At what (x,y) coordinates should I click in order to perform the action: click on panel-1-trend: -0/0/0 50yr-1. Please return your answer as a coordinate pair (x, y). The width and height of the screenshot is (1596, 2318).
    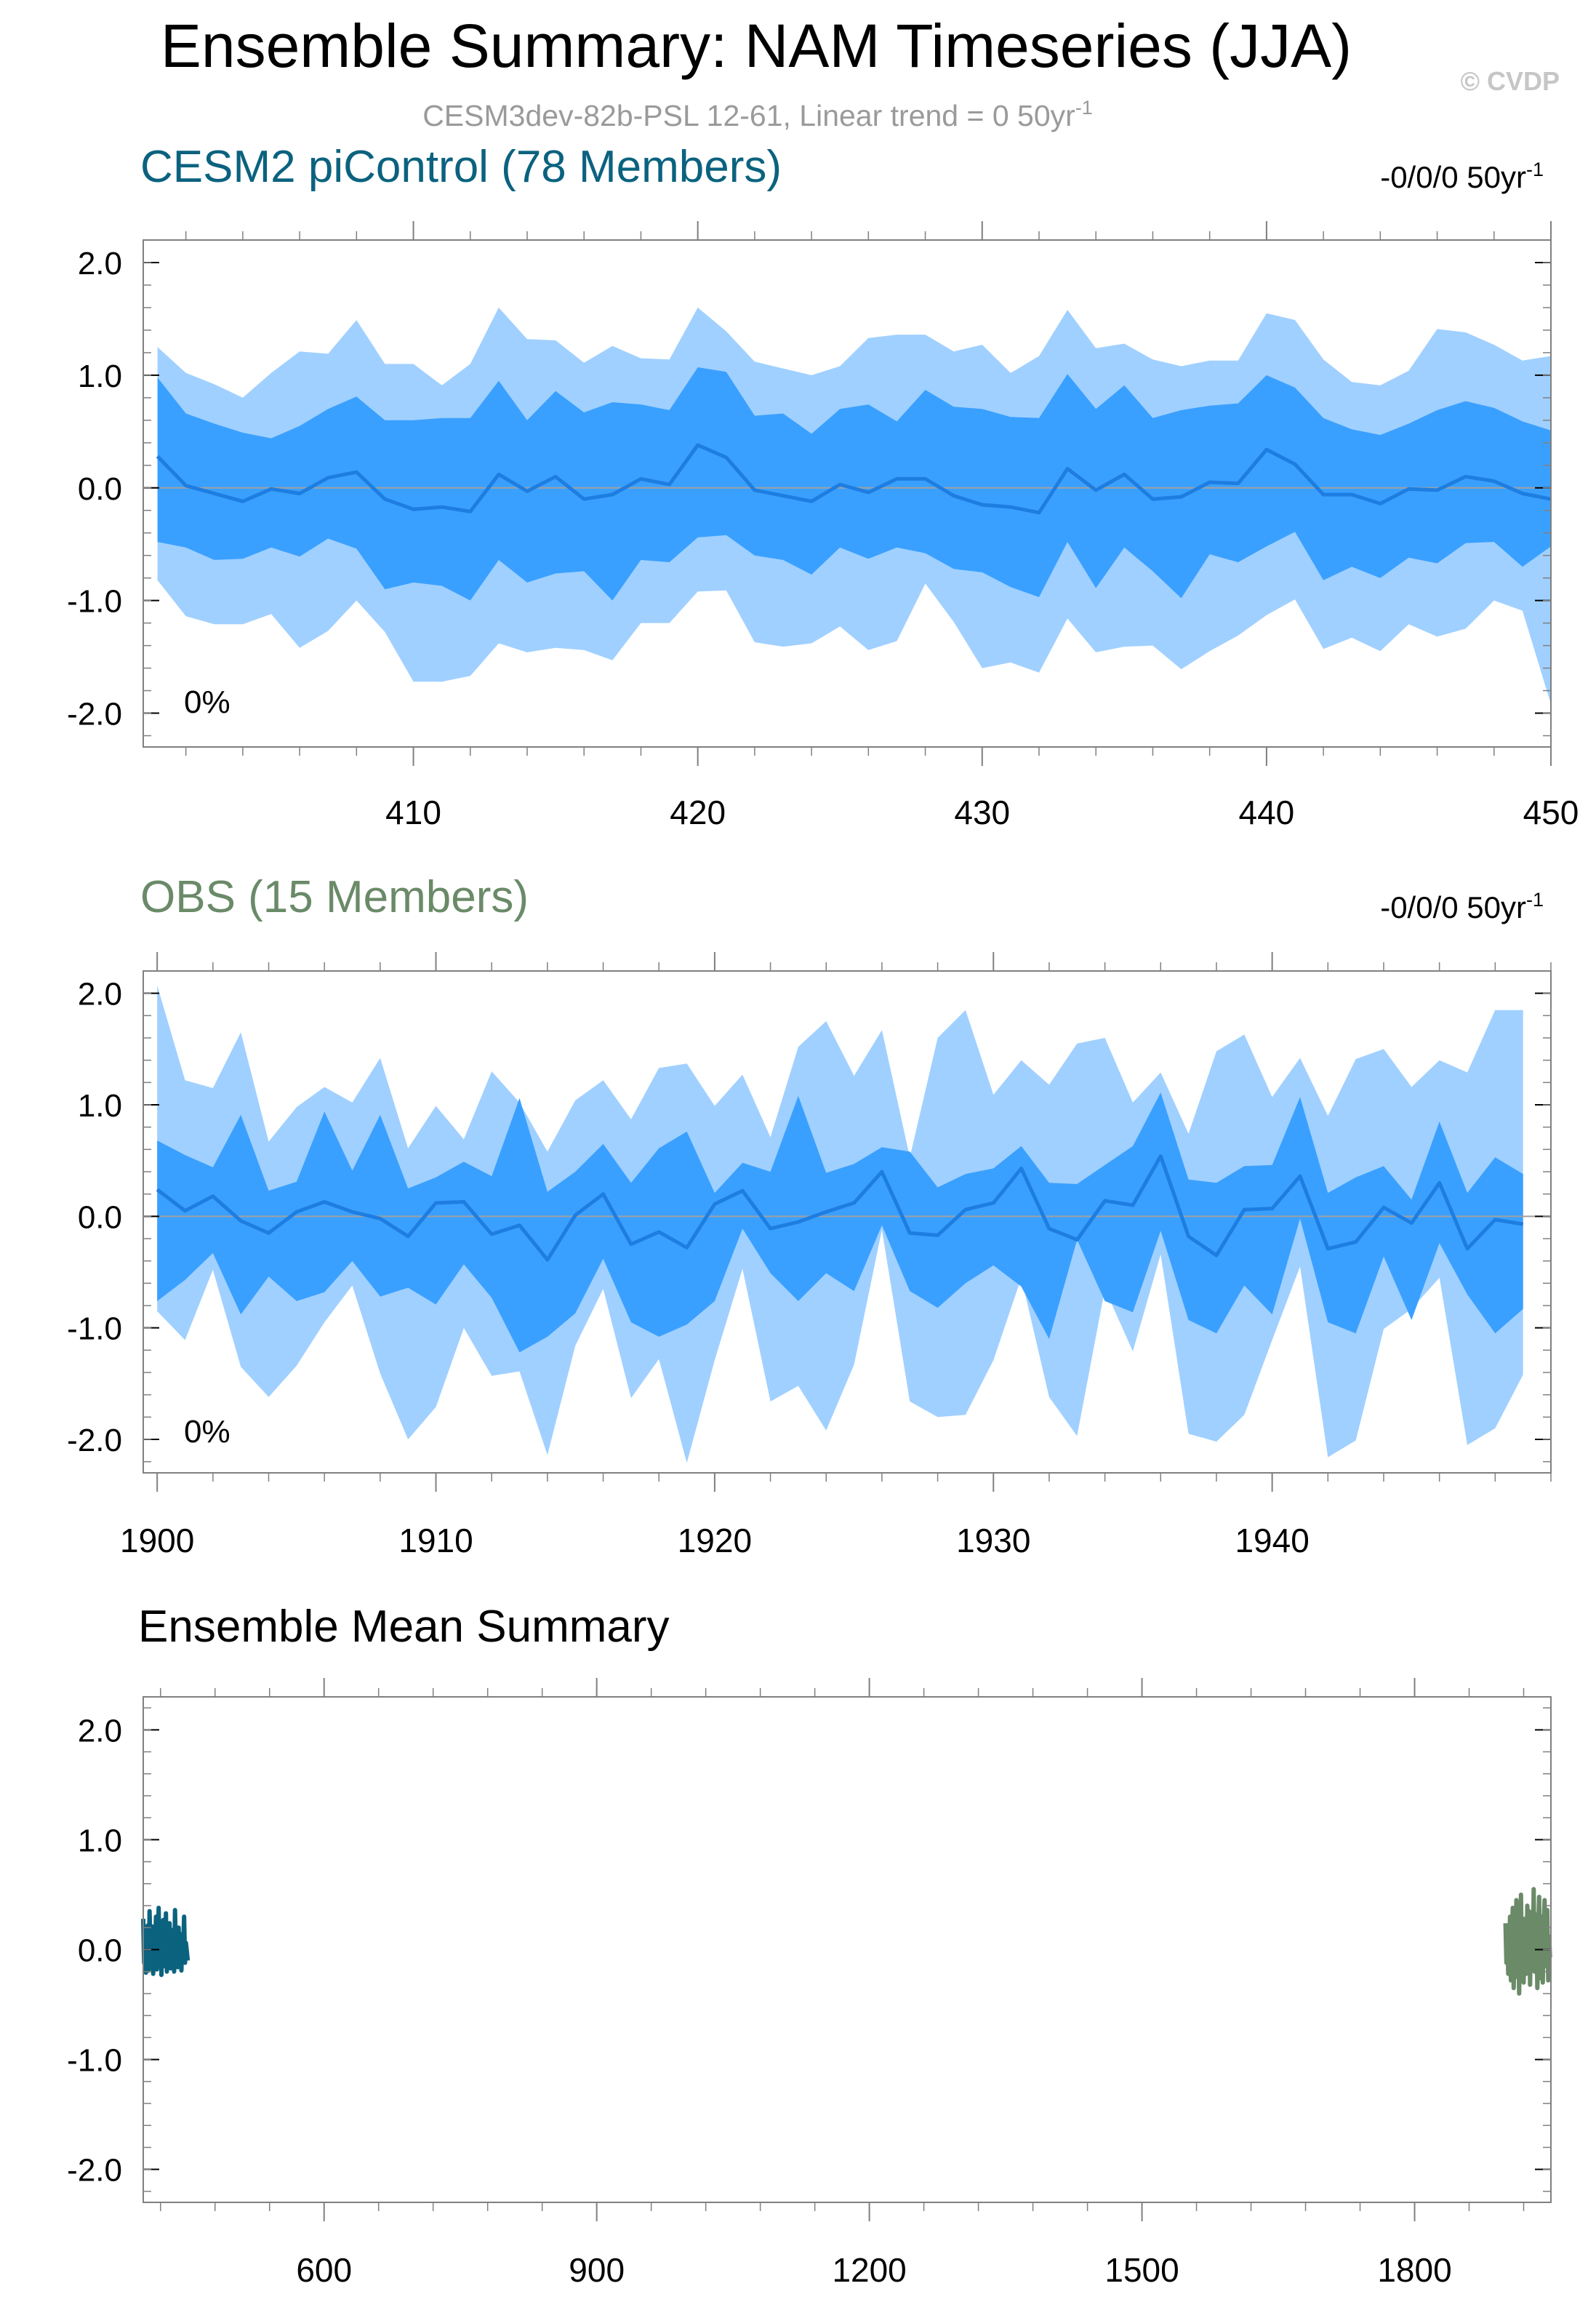
    Looking at the image, I should click on (1462, 176).